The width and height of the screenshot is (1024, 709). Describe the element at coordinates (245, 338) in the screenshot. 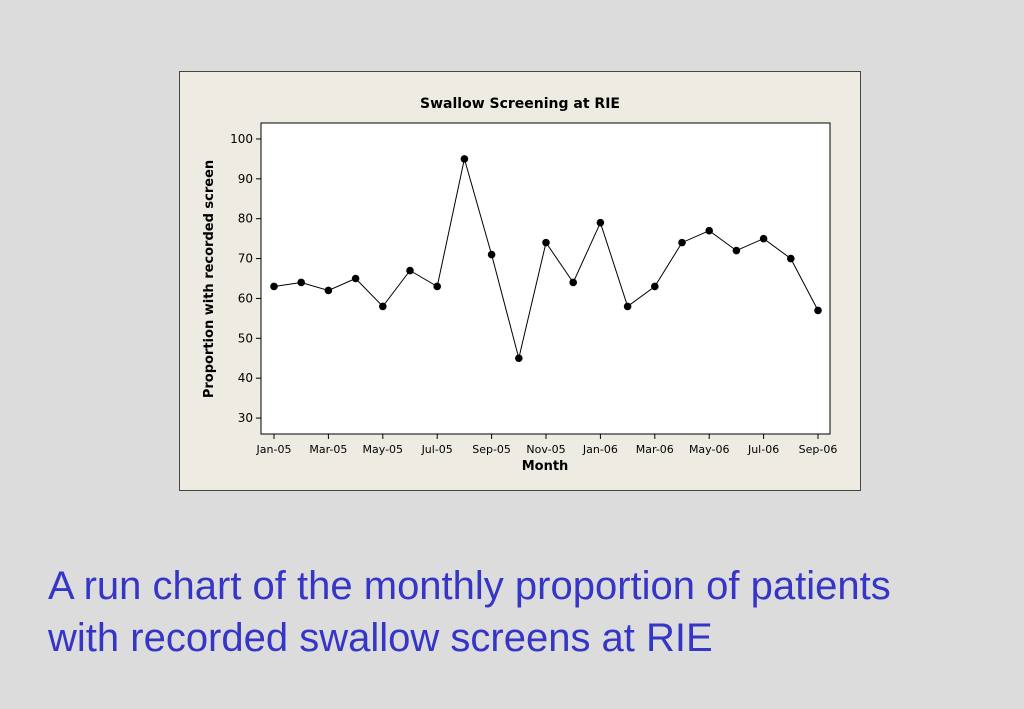

I see `y-tick-label: 50` at that location.